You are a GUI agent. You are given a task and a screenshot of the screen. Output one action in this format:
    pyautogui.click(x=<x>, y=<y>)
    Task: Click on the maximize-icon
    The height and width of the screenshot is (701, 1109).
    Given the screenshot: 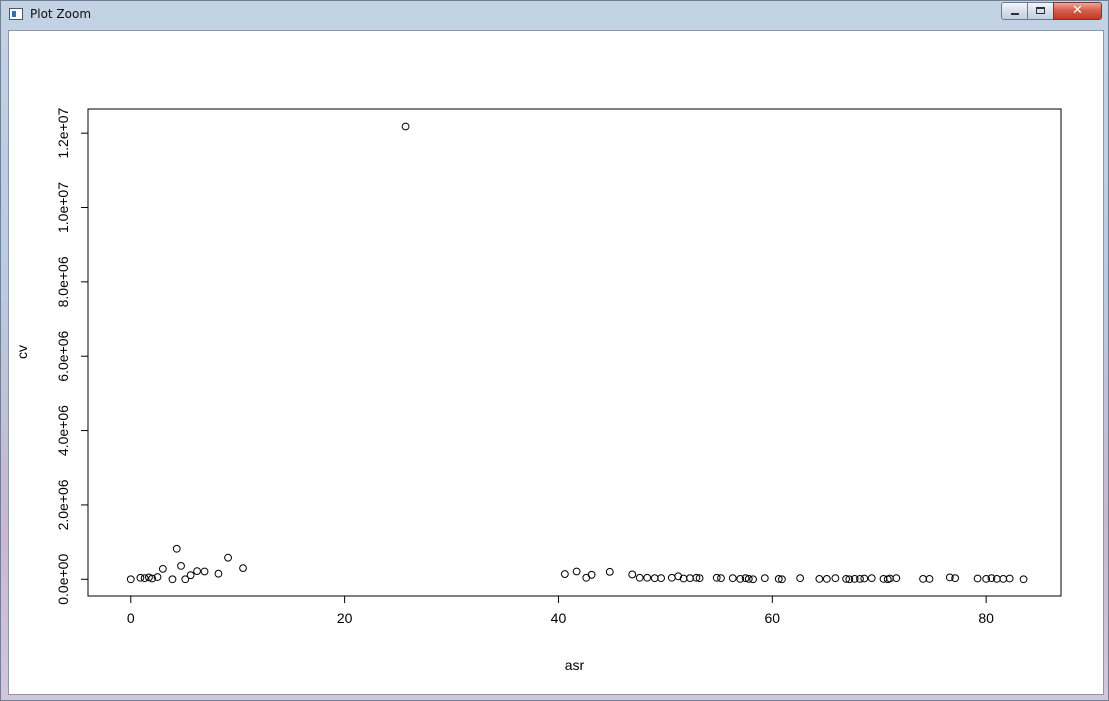 What is the action you would take?
    pyautogui.click(x=1040, y=10)
    